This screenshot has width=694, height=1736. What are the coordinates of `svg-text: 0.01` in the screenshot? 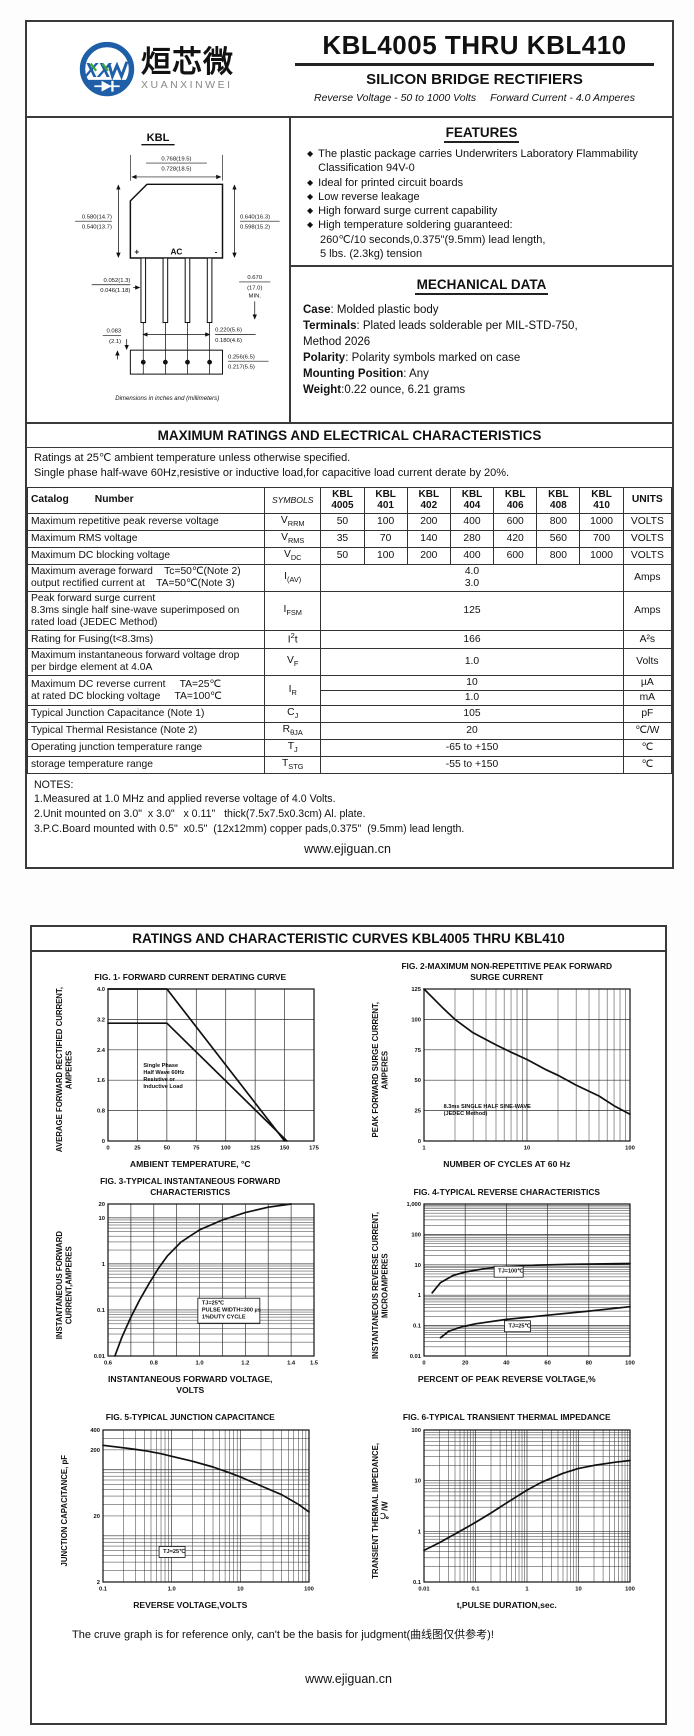 It's located at (416, 1357).